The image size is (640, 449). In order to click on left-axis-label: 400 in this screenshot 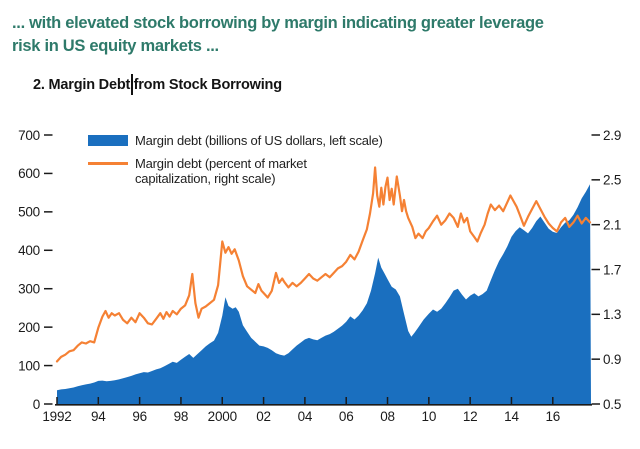, I will do `click(29, 250)`.